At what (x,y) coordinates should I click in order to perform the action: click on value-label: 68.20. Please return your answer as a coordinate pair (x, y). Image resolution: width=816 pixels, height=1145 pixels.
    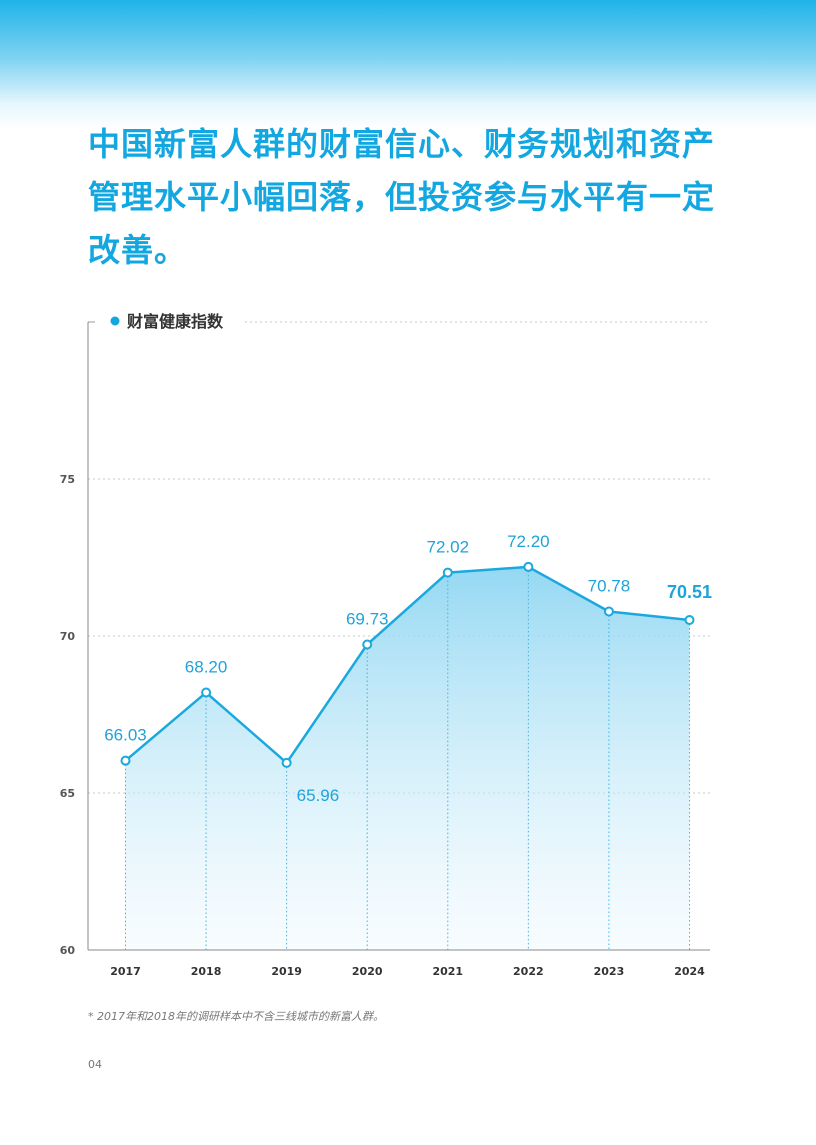
    Looking at the image, I should click on (206, 667).